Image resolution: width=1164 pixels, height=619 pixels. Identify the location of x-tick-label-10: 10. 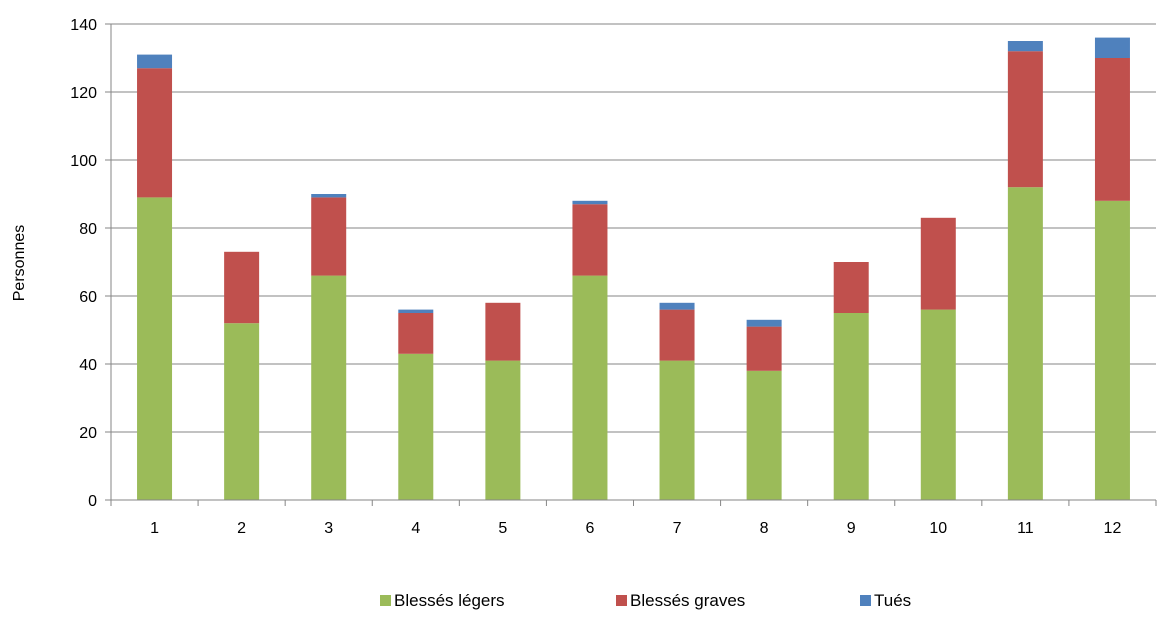
(938, 528).